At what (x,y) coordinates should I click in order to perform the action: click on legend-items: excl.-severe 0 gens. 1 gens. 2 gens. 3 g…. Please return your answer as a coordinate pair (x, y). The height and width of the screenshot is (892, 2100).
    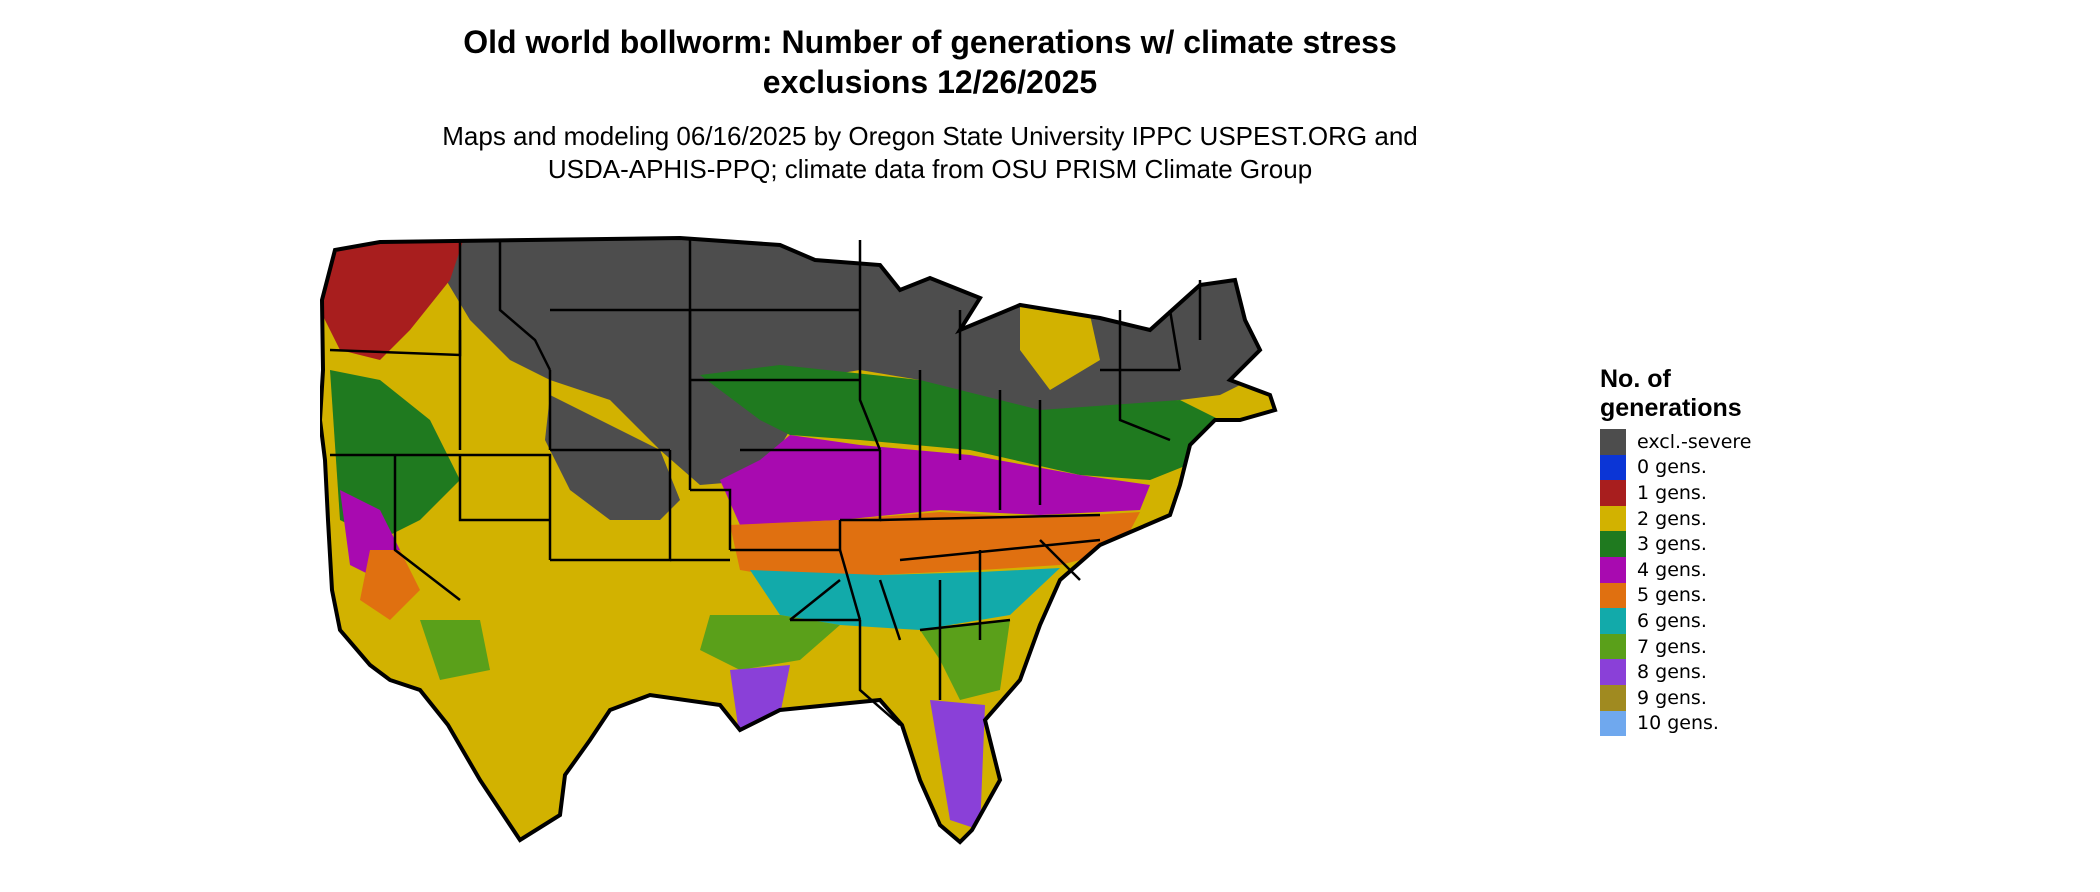
    Looking at the image, I should click on (1730, 583).